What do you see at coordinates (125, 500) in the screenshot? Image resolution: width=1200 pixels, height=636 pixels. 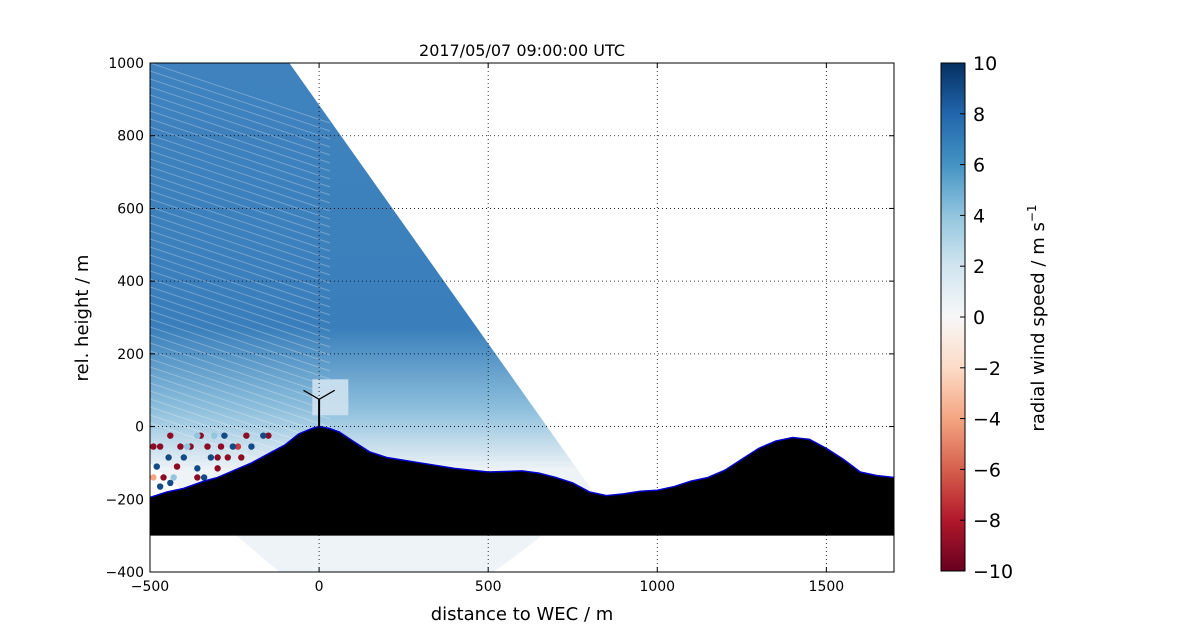 I see `y-tick-label: −200` at bounding box center [125, 500].